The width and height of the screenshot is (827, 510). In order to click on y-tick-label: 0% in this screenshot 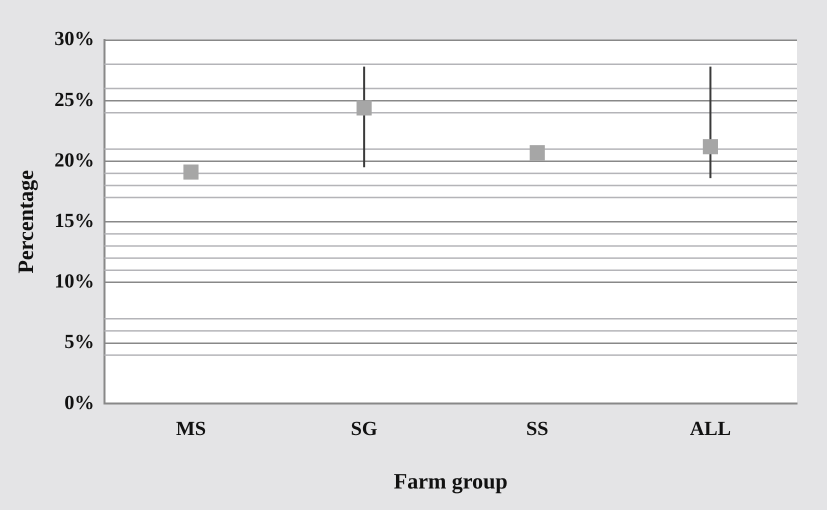, I will do `click(79, 403)`.